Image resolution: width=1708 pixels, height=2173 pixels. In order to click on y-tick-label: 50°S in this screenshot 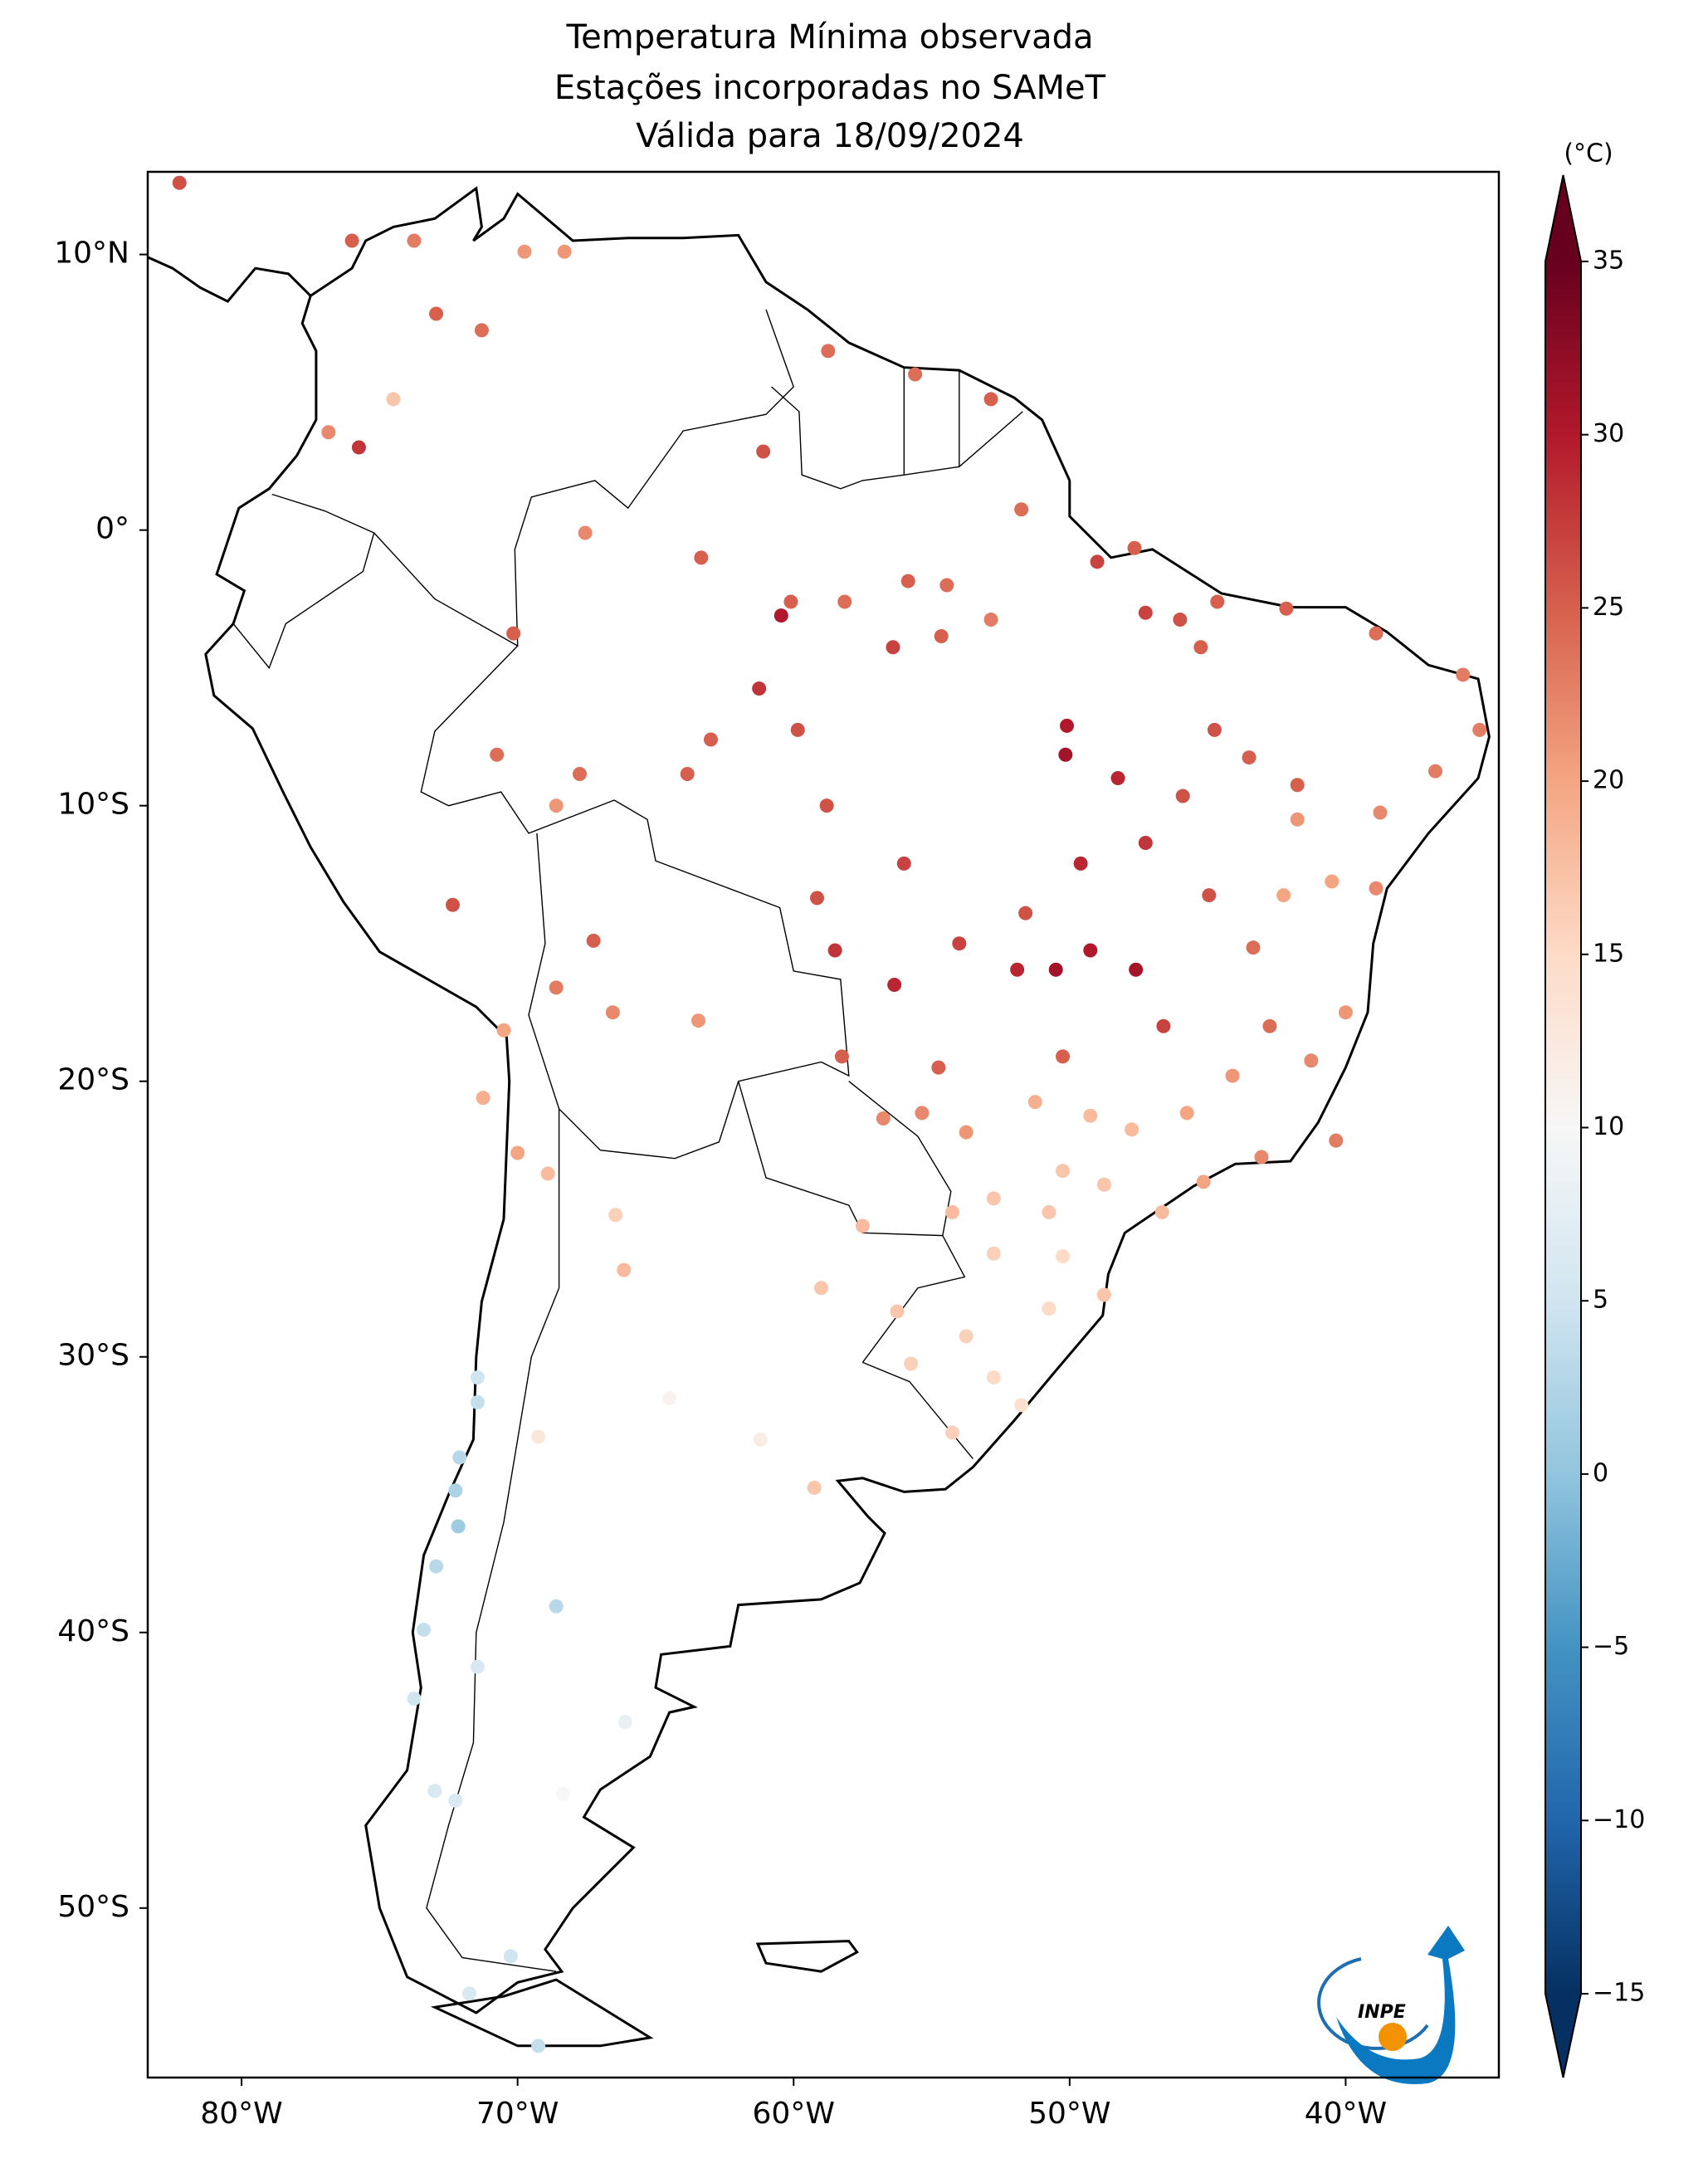, I will do `click(93, 1907)`.